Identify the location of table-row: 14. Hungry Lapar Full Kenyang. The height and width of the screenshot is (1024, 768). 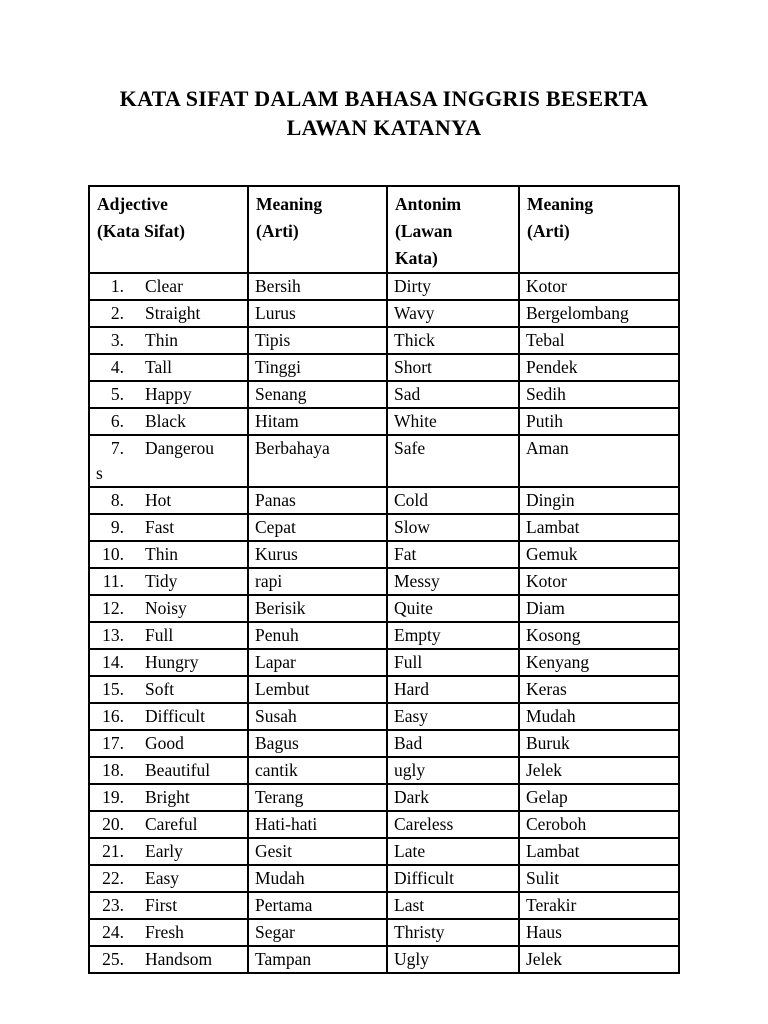
(384, 662).